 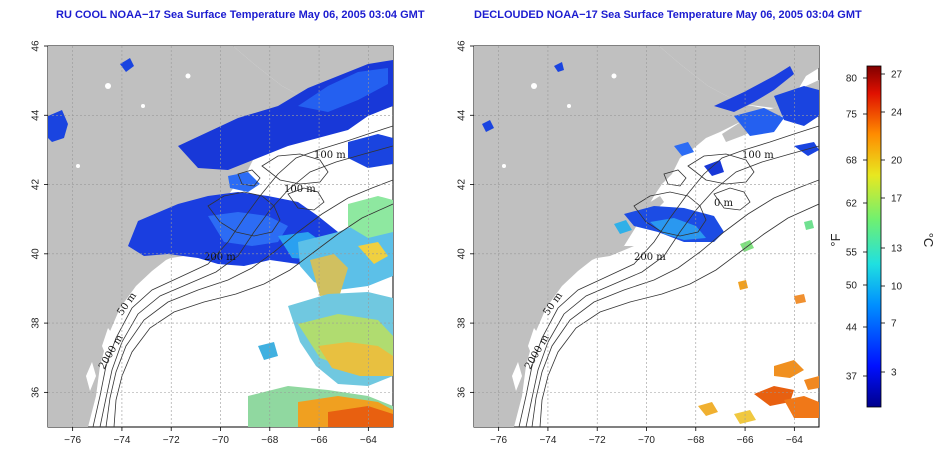 What do you see at coordinates (928, 240) in the screenshot?
I see `colorbar-celsius-label: °C` at bounding box center [928, 240].